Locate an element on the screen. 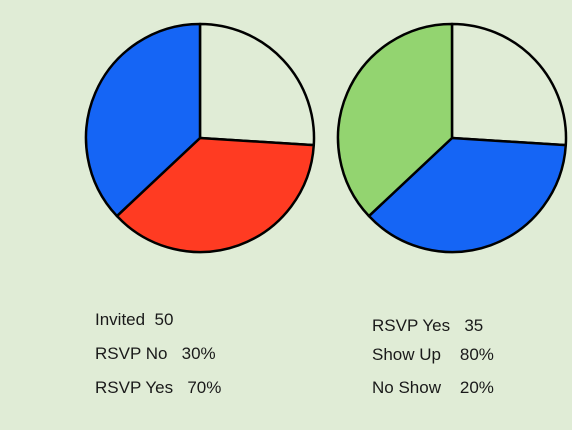 The image size is (572, 430). legend-label-invited: Invited is located at coordinates (120, 319).